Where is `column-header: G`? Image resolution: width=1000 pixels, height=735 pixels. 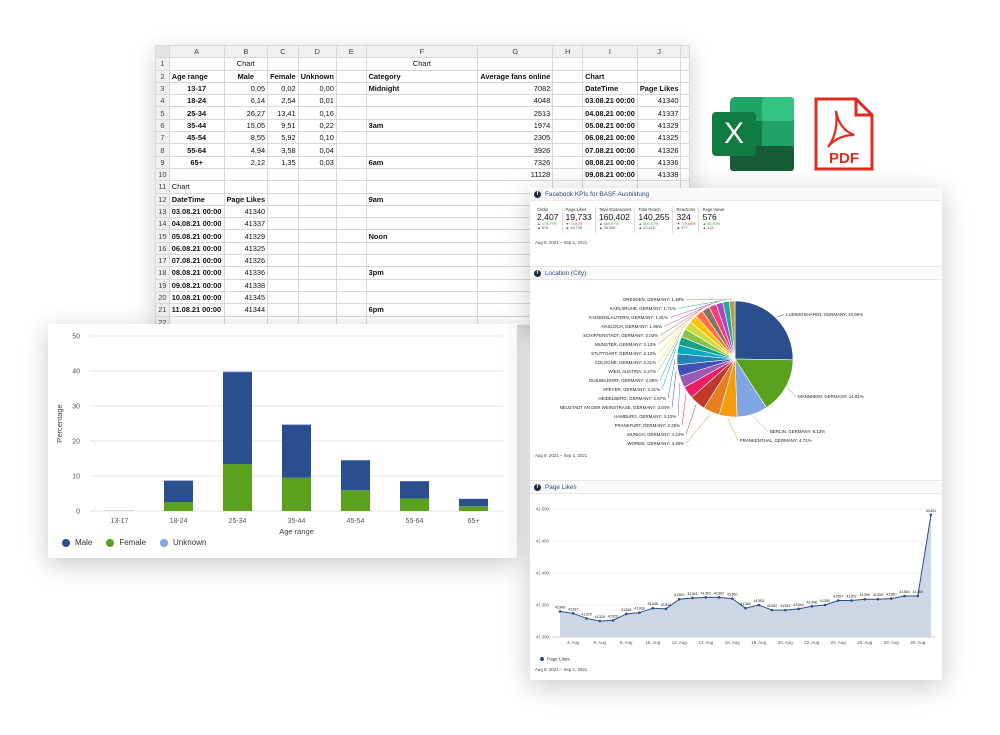
column-header: G is located at coordinates (515, 52).